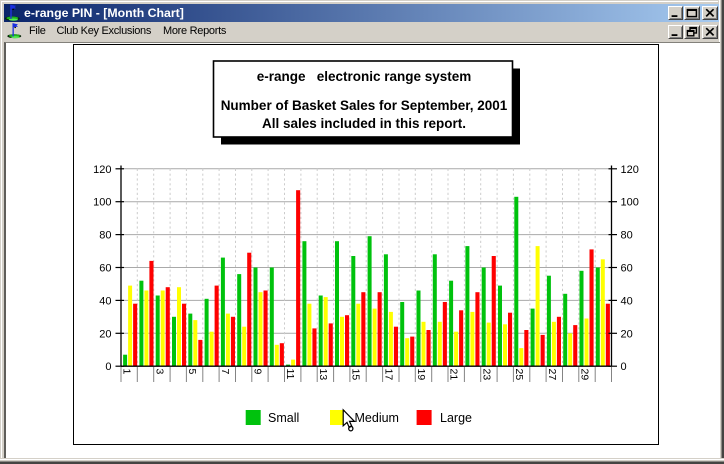 The height and width of the screenshot is (464, 724). I want to click on svg-text: 1, so click(127, 372).